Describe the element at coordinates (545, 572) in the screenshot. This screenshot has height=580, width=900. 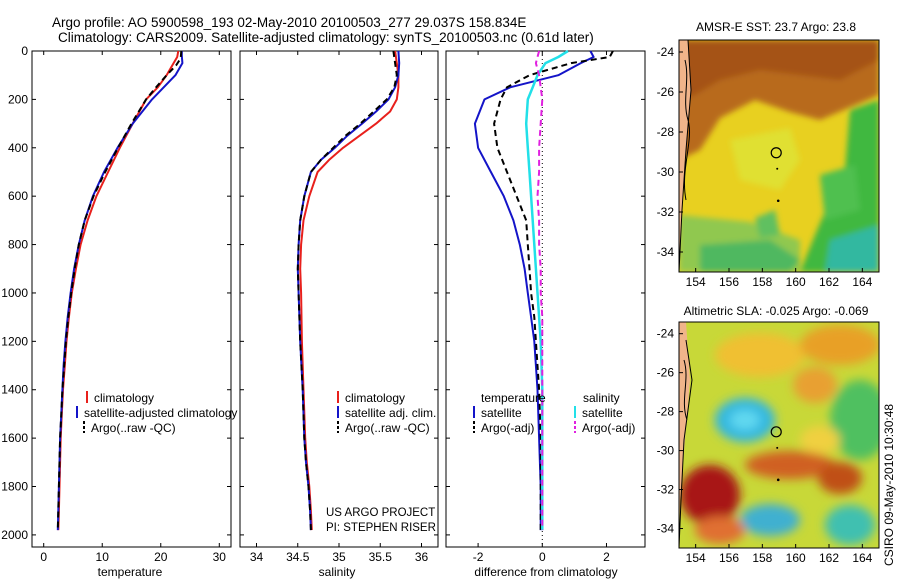
I see `difference-xlabel: difference from climatology` at that location.